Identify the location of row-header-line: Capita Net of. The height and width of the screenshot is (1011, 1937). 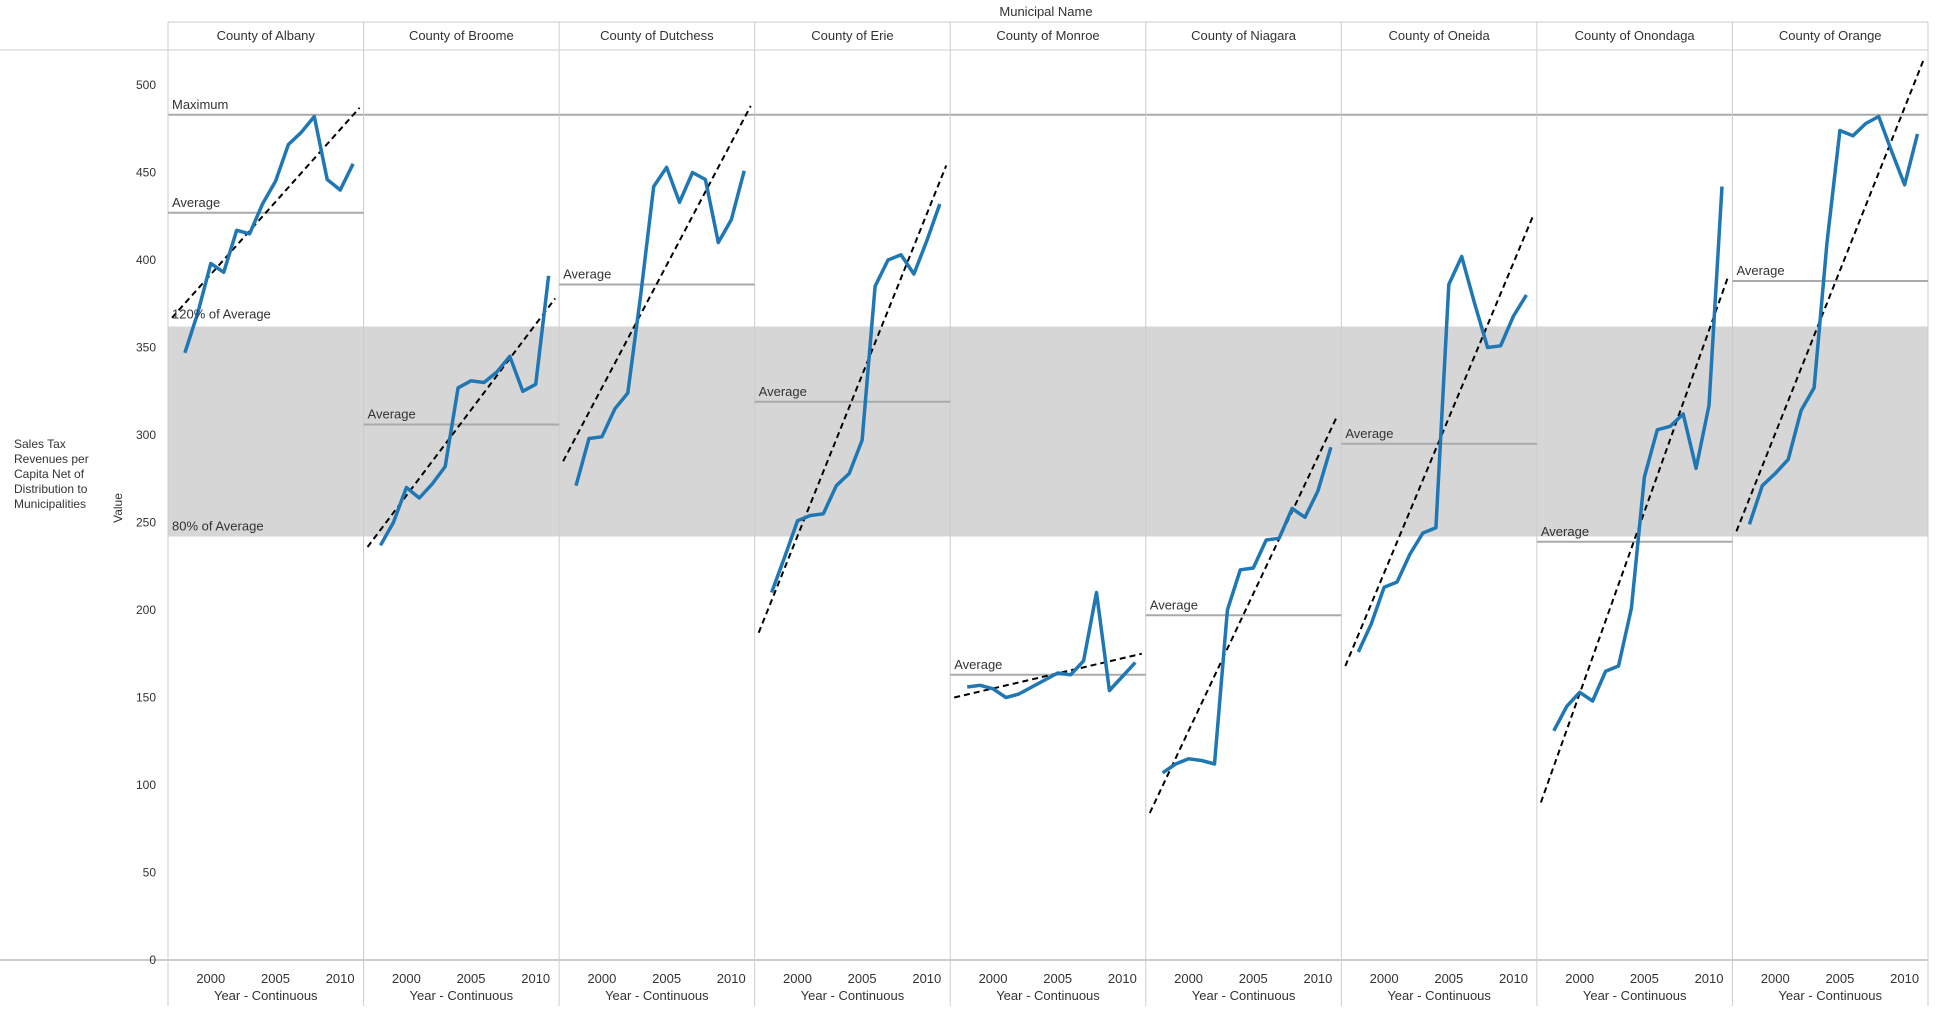
(49, 474).